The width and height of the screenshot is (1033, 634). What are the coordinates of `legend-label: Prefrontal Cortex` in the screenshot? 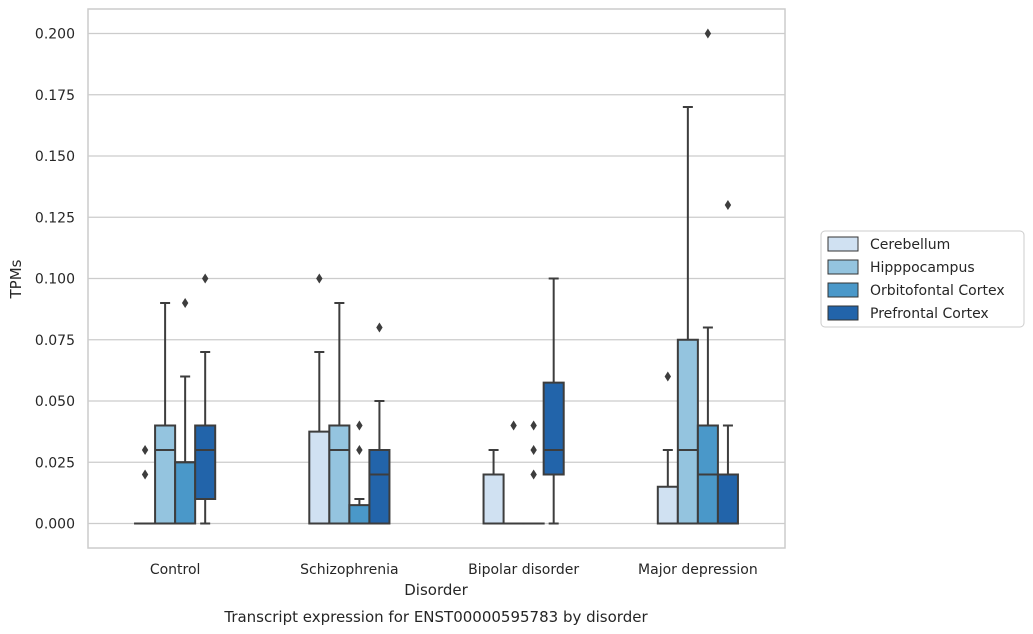 It's located at (929, 314).